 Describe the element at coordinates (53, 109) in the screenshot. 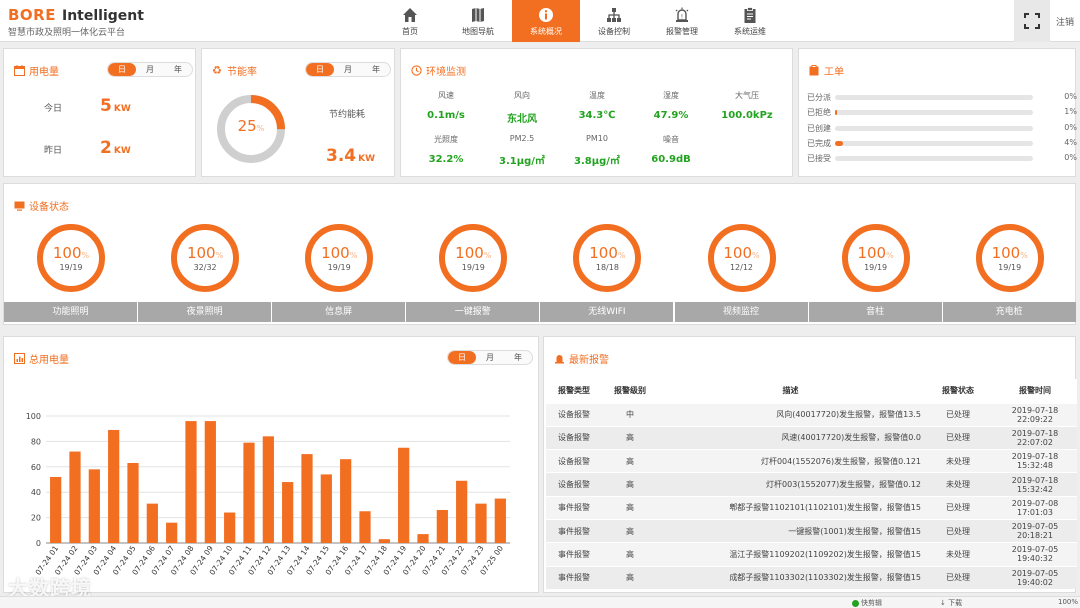

I see `today-label: 今日` at that location.